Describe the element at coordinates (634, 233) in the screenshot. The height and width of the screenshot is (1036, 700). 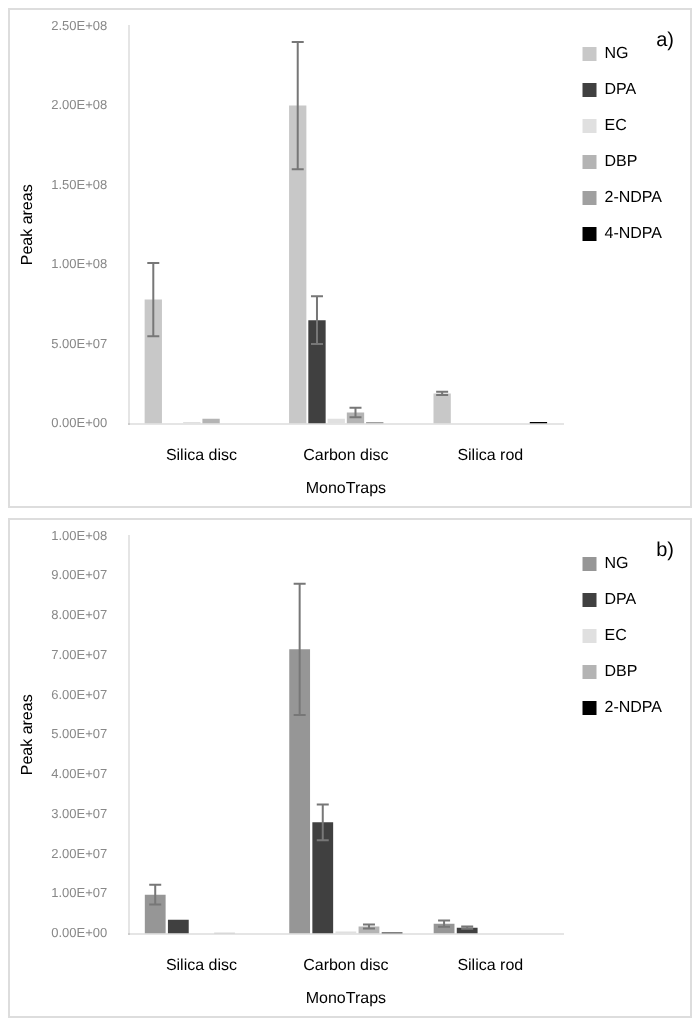
I see `legend-label: 4-NDPA` at that location.